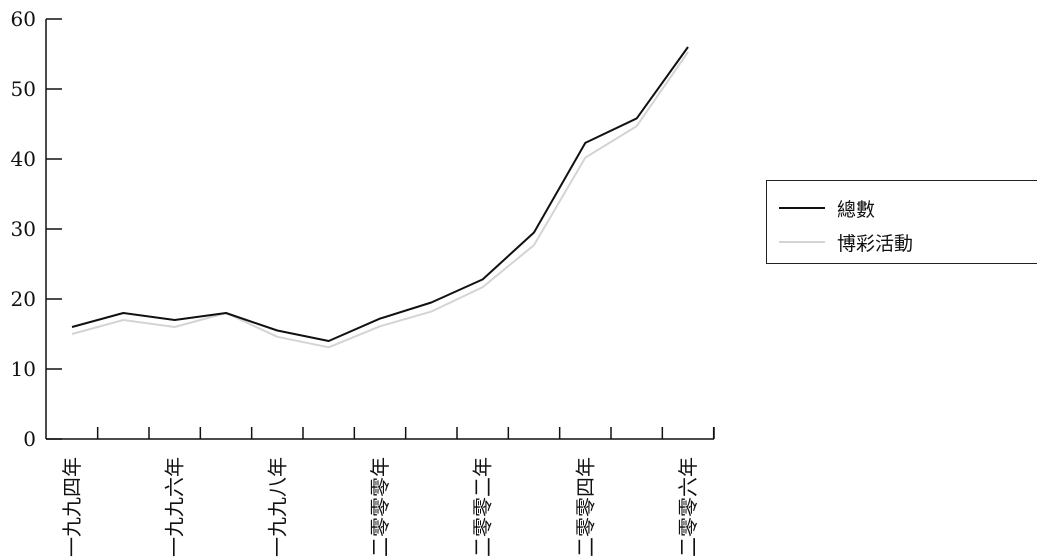 This screenshot has height=560, width=1037. I want to click on x-tick-label: 二零零二年, so click(483, 507).